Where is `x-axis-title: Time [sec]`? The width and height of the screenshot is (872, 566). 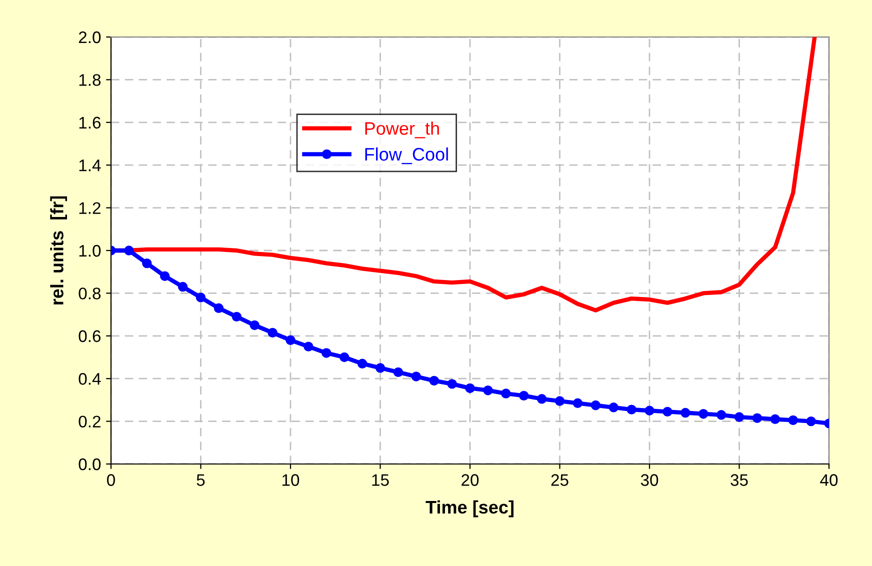
x-axis-title: Time [sec] is located at coordinates (470, 509).